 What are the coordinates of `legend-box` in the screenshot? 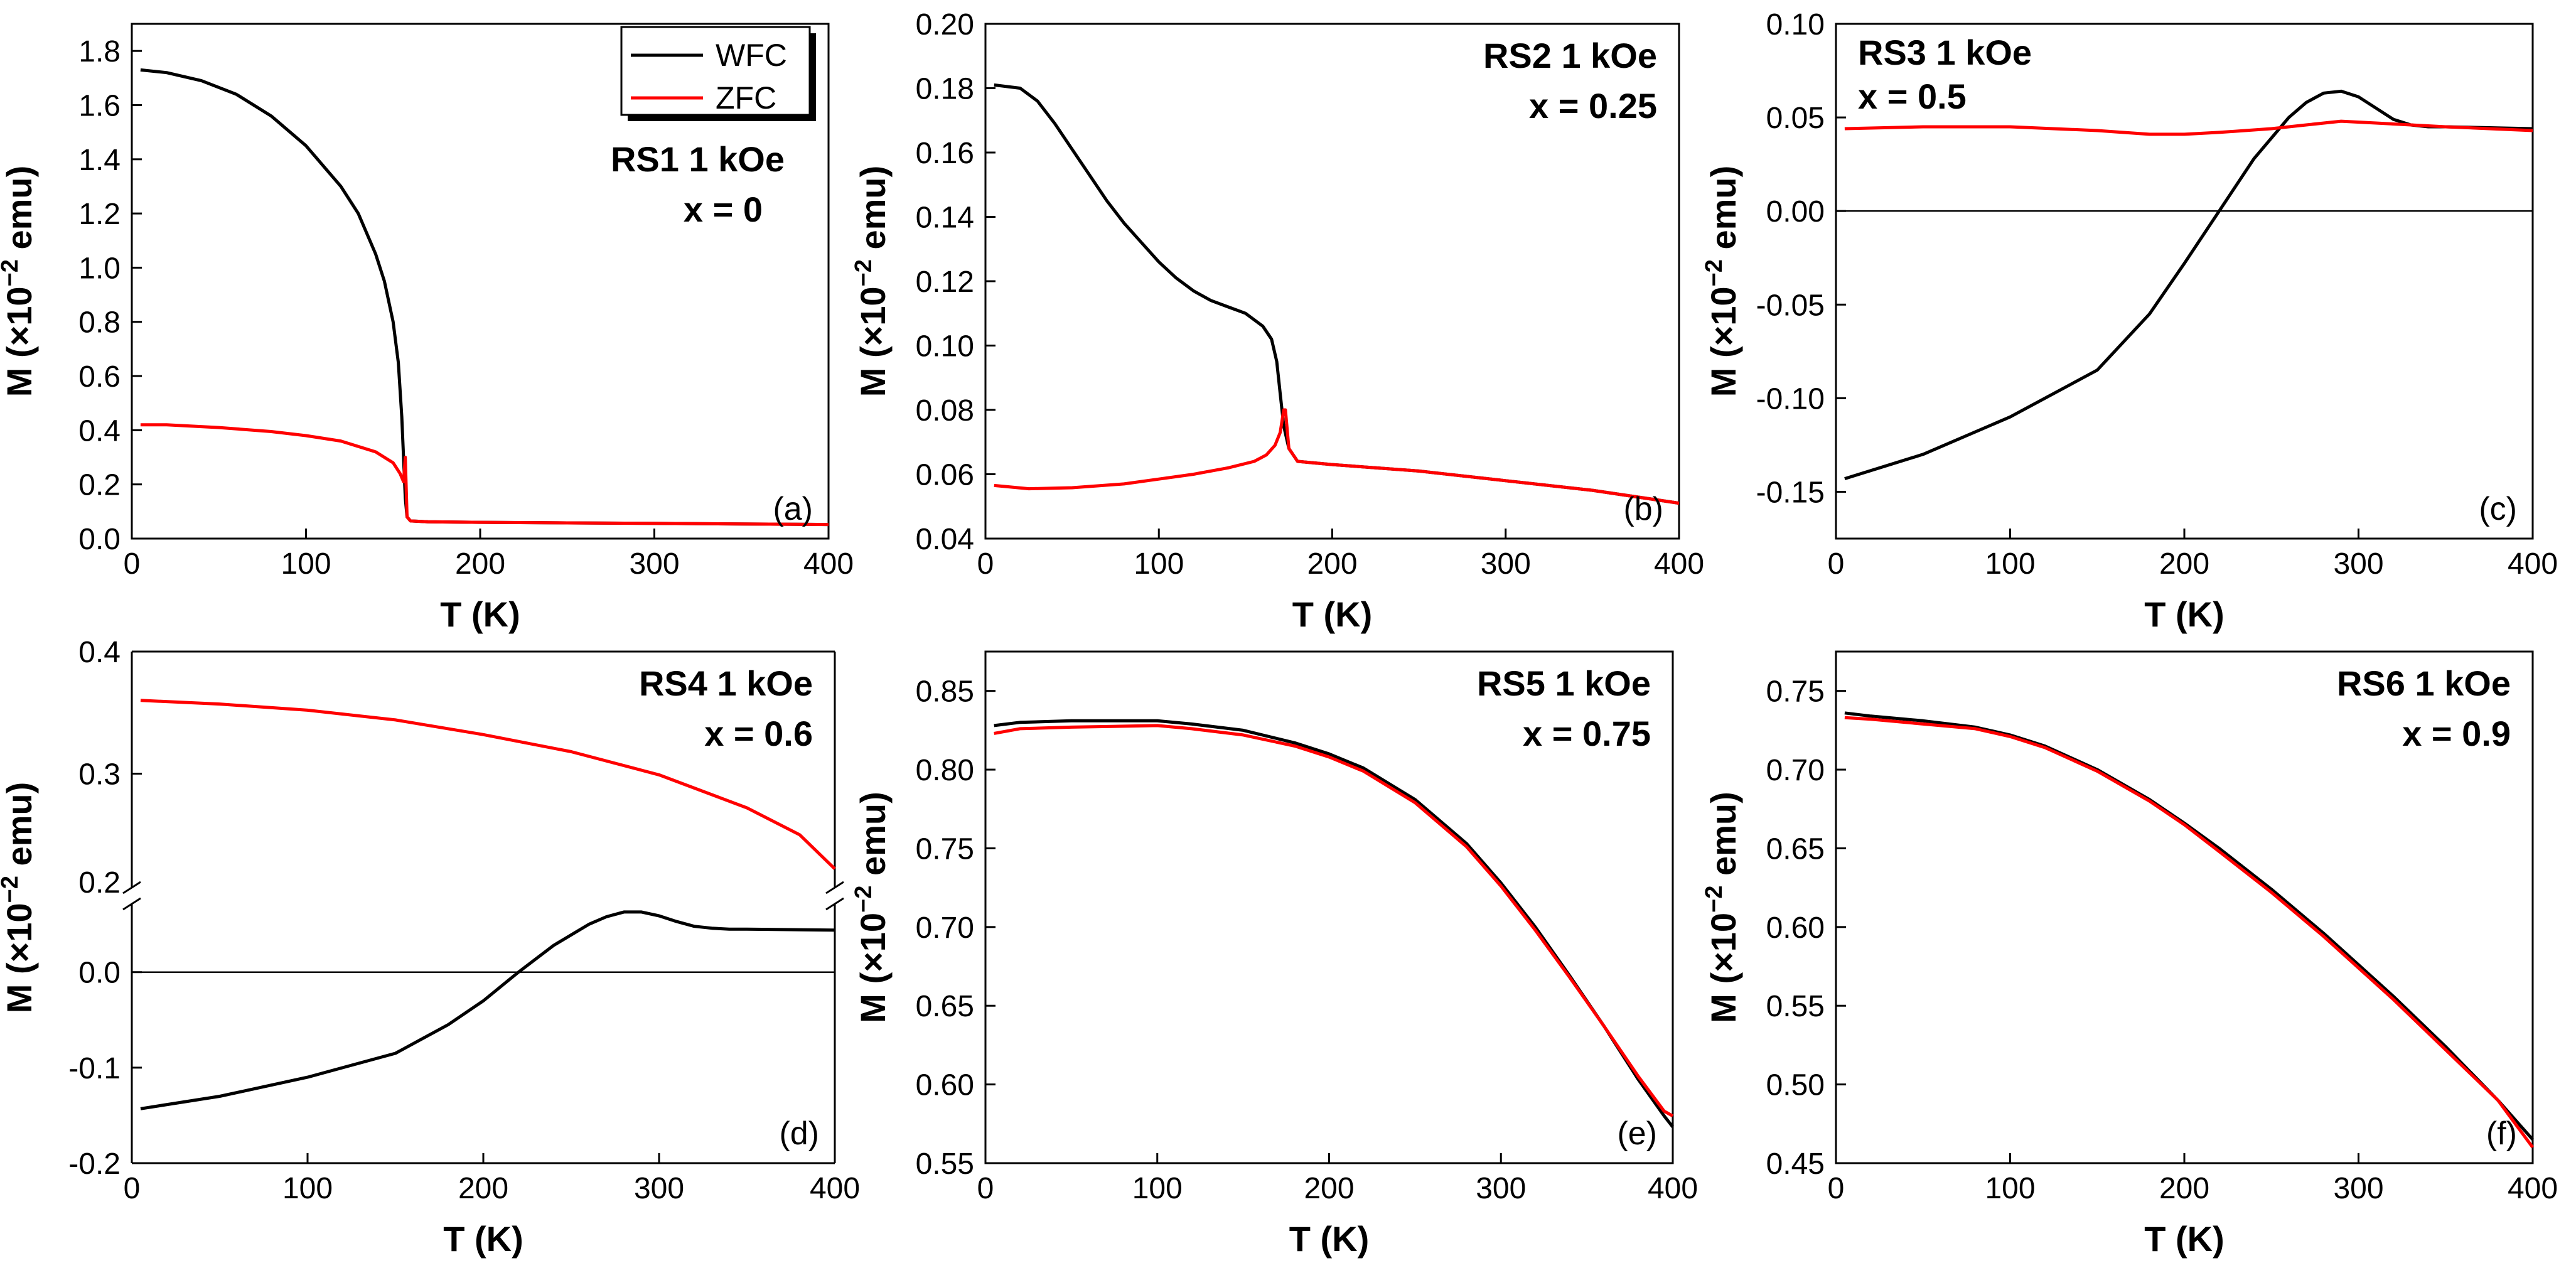 It's located at (715, 71).